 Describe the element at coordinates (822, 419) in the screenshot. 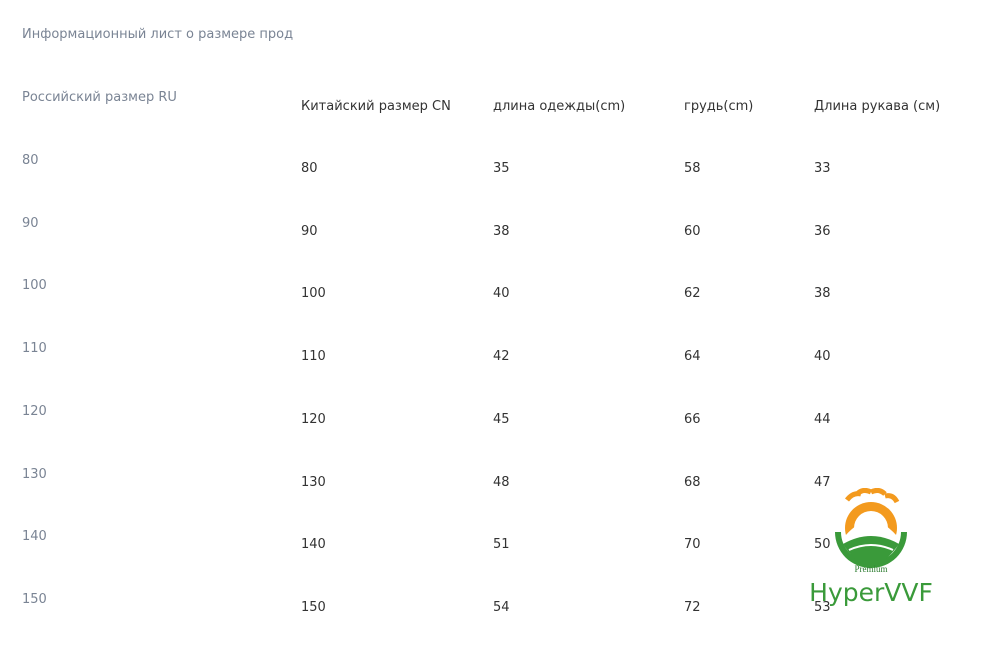

I see `table-cell: 44` at that location.